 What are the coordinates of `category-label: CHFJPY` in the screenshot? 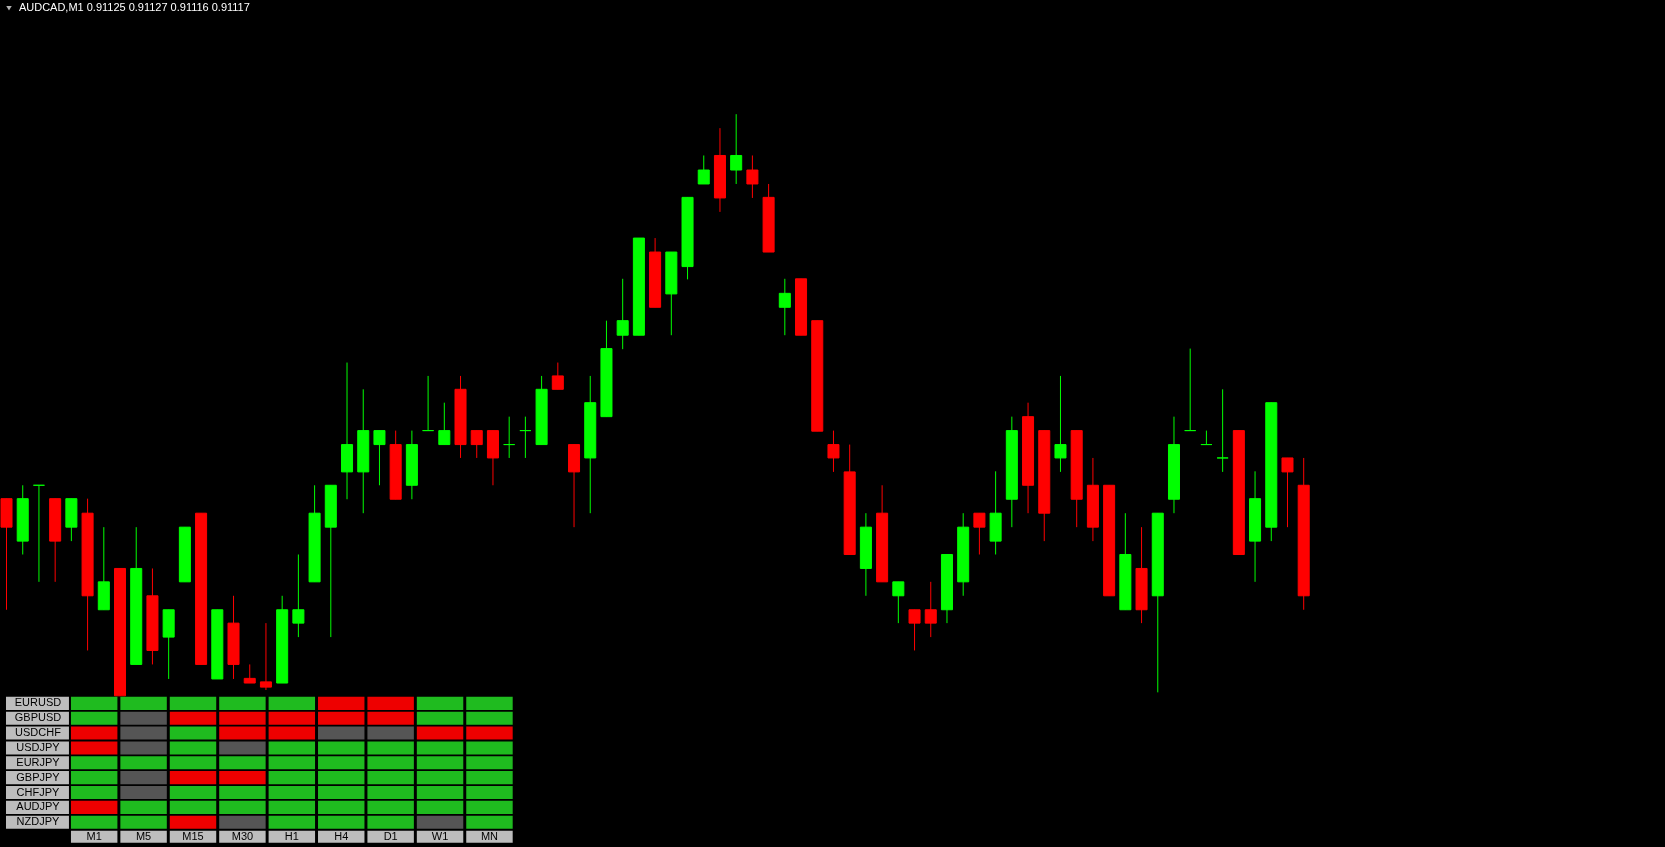 It's located at (38, 791).